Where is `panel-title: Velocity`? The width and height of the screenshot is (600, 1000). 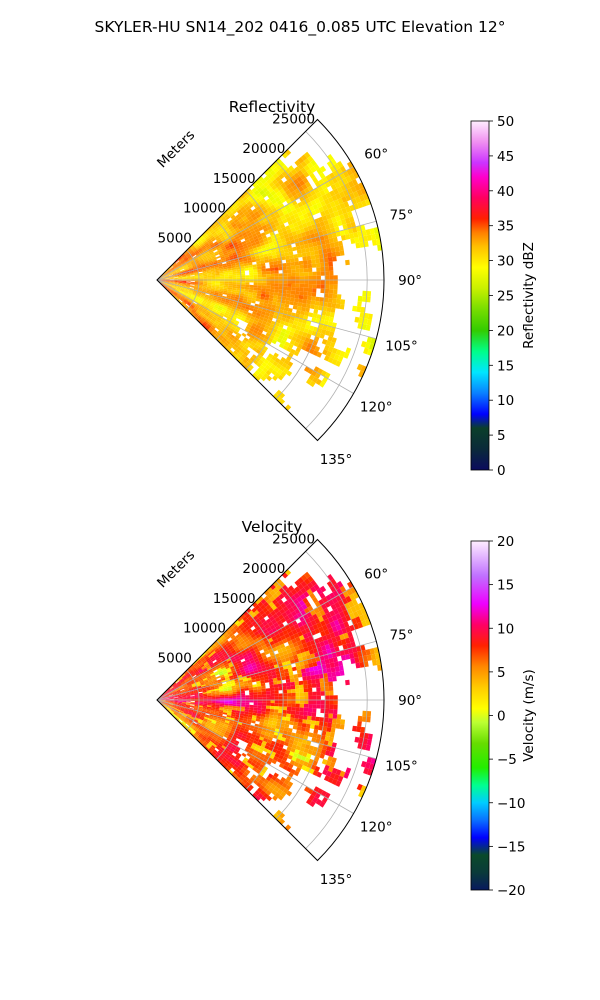 panel-title: Velocity is located at coordinates (272, 527).